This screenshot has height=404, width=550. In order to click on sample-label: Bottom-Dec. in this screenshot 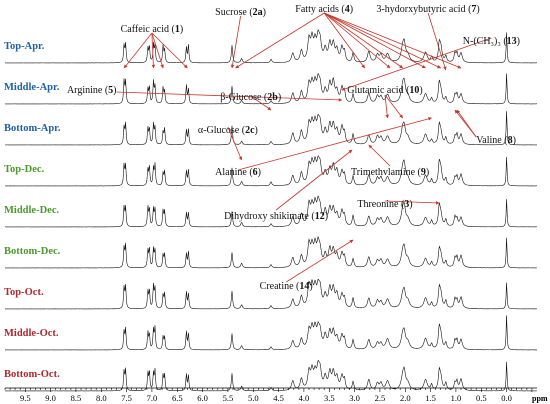, I will do `click(32, 251)`.